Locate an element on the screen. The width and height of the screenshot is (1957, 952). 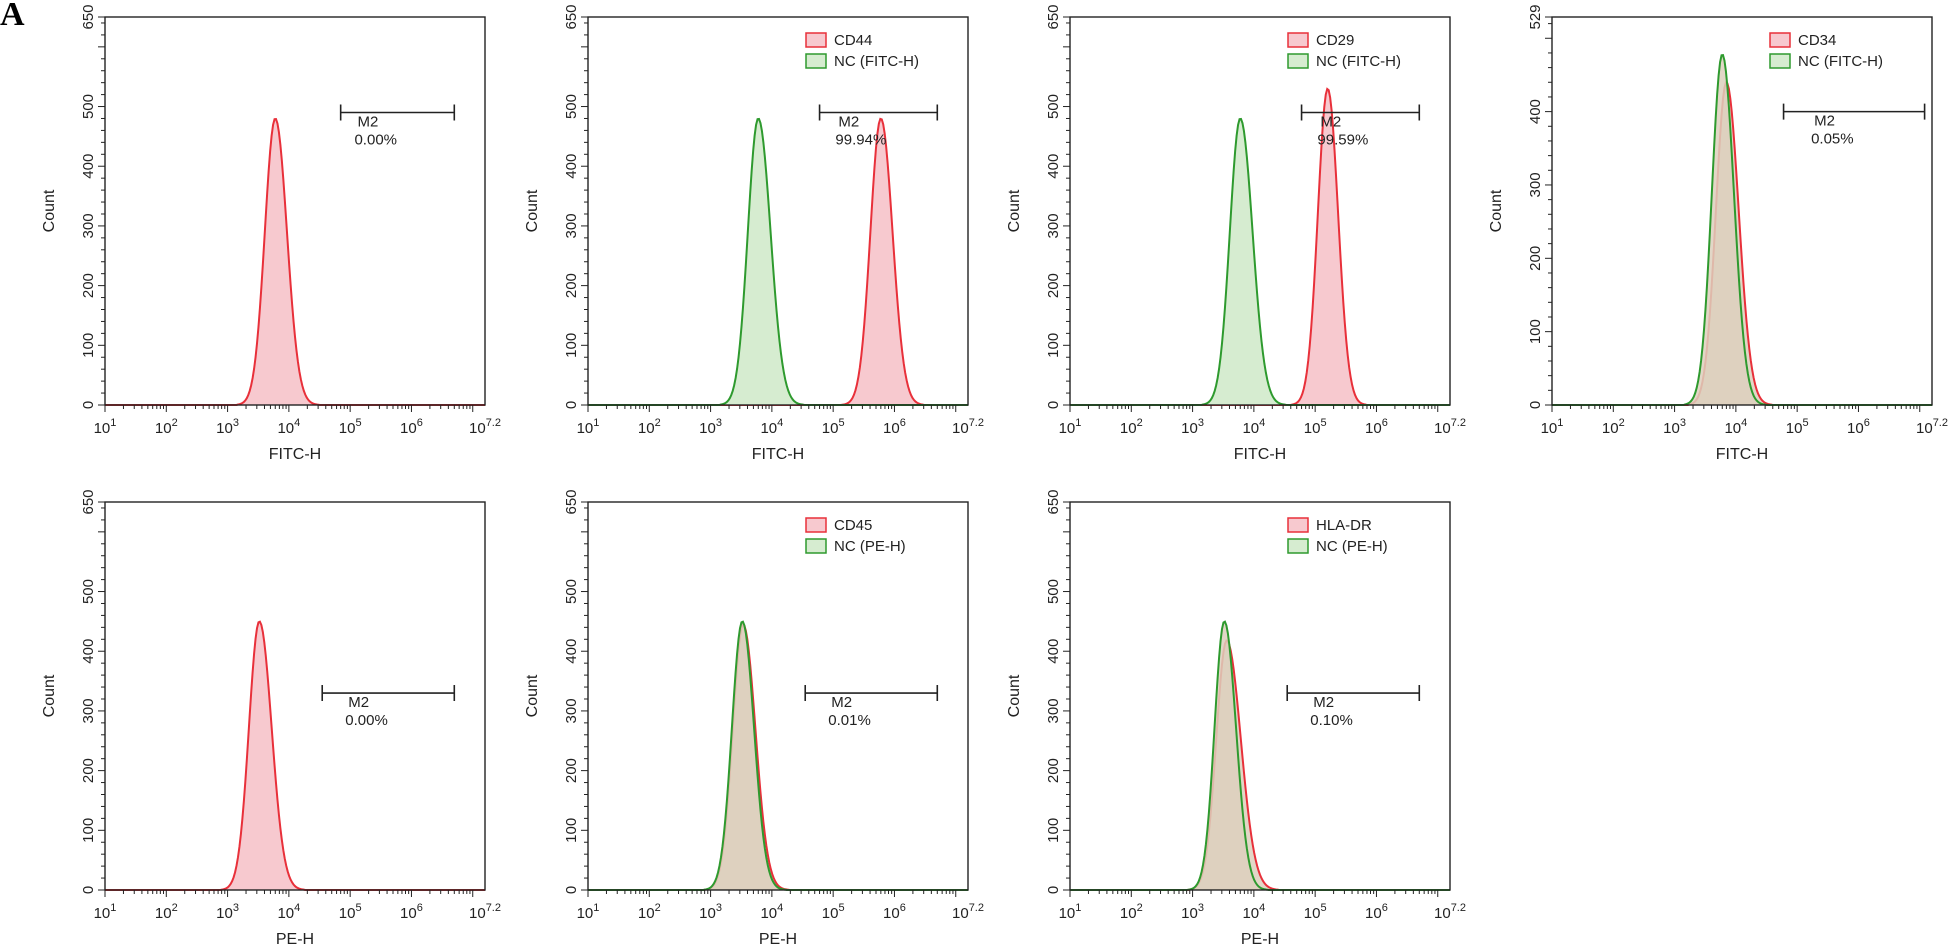
sample-histogram-line is located at coordinates (295, 755).